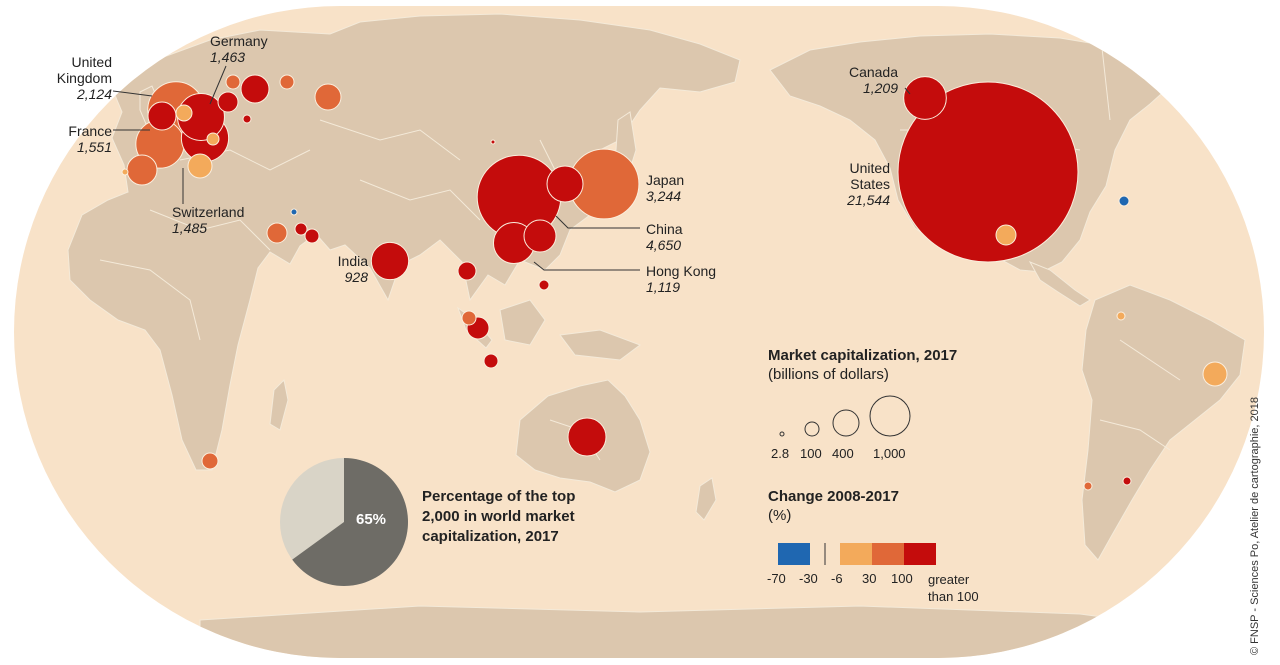  I want to click on change-tick-5: 100, so click(902, 578).